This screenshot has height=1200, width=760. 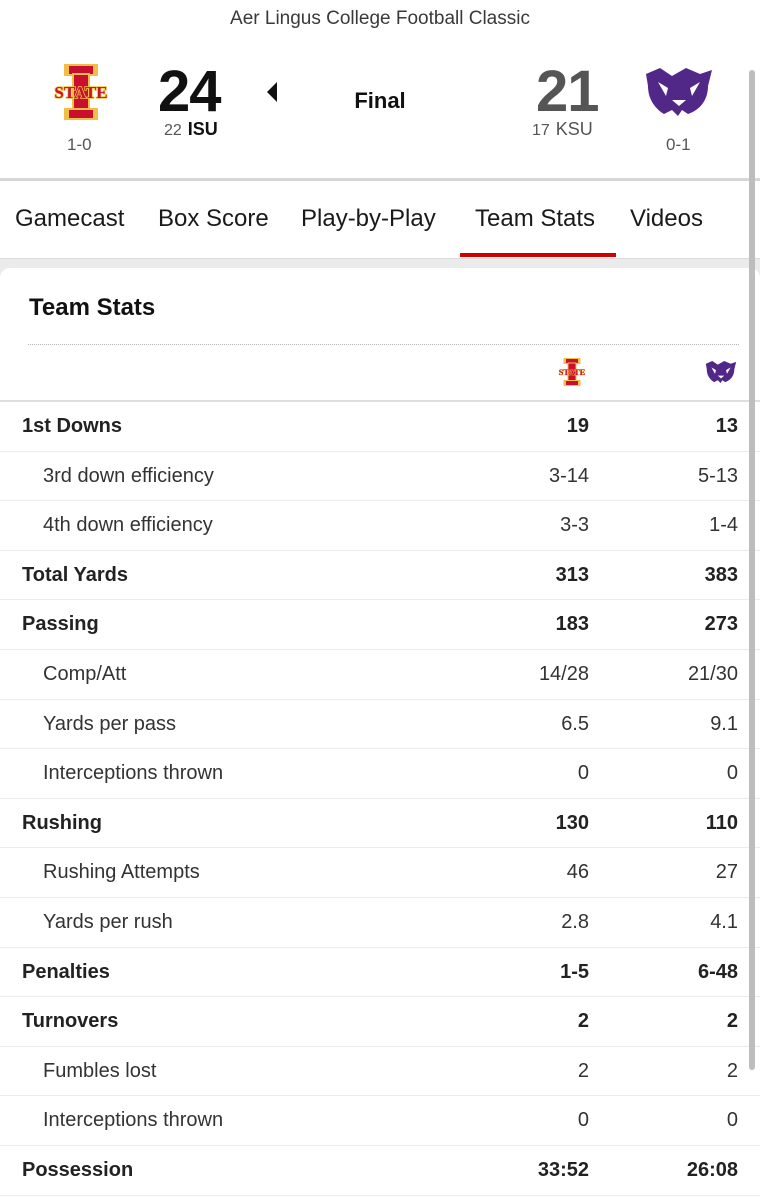 I want to click on isu-stat-value: 183, so click(x=572, y=624).